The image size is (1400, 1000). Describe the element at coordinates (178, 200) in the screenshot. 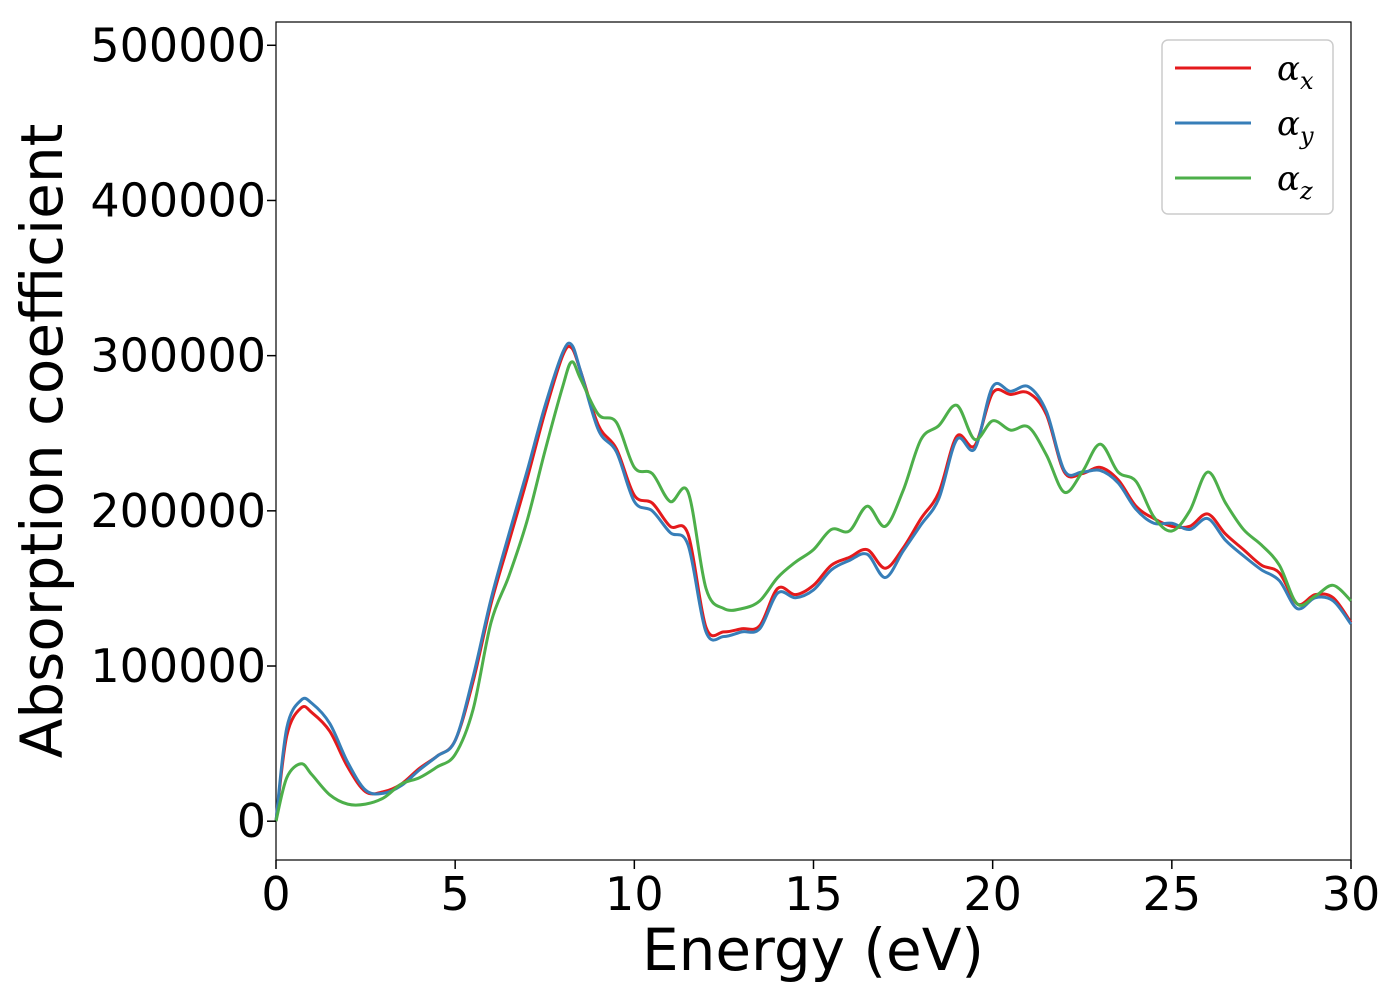

I see `y-tick-label: 400000` at that location.